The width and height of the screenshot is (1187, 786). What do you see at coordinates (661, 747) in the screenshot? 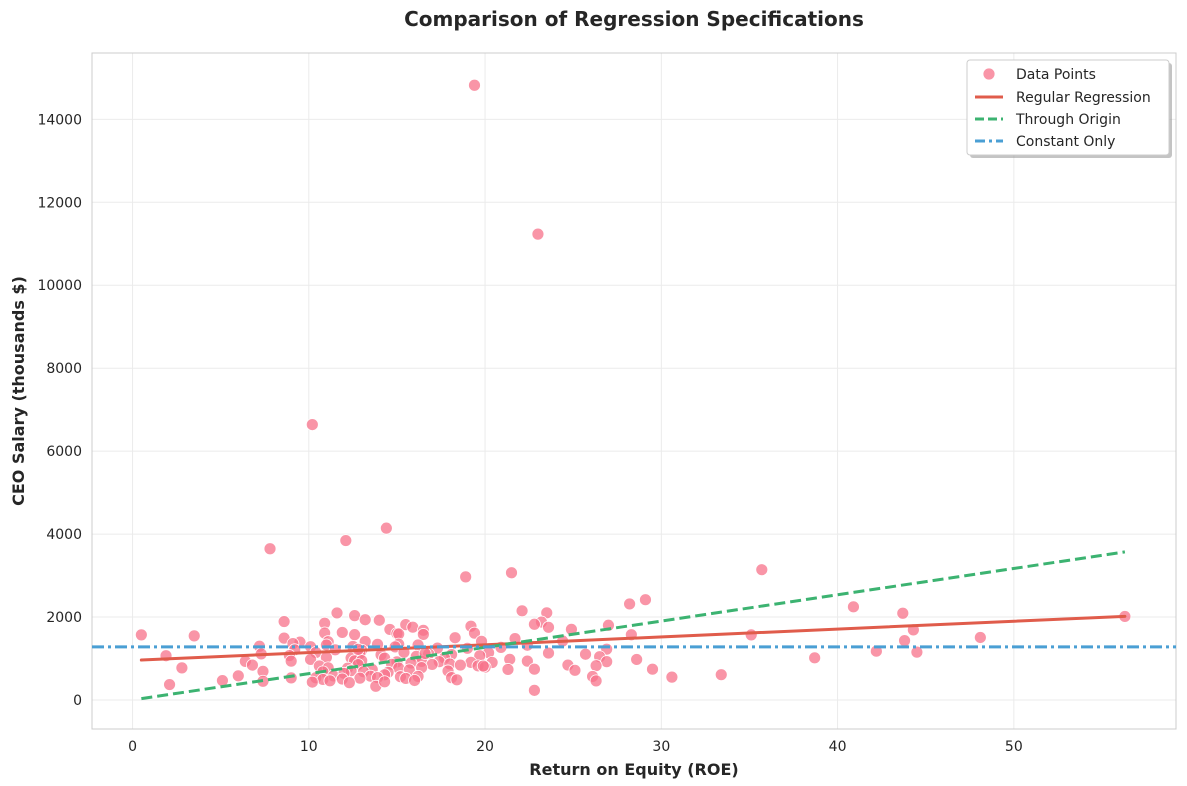
I see `x-tick-label: 30` at bounding box center [661, 747].